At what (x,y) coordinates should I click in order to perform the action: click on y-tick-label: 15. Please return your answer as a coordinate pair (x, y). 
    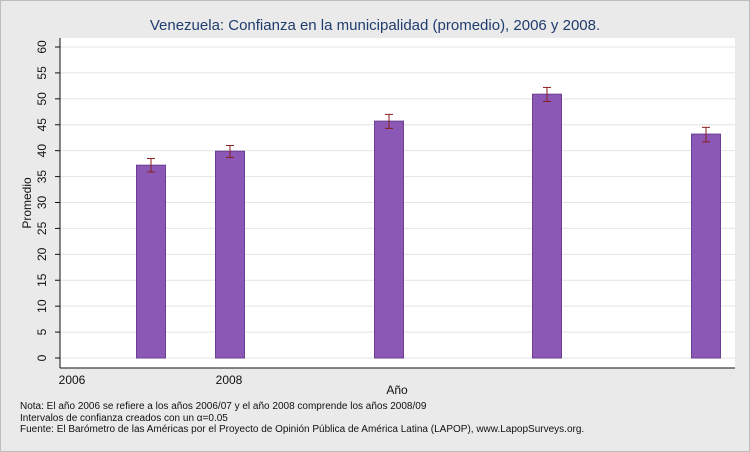
    Looking at the image, I should click on (42, 280).